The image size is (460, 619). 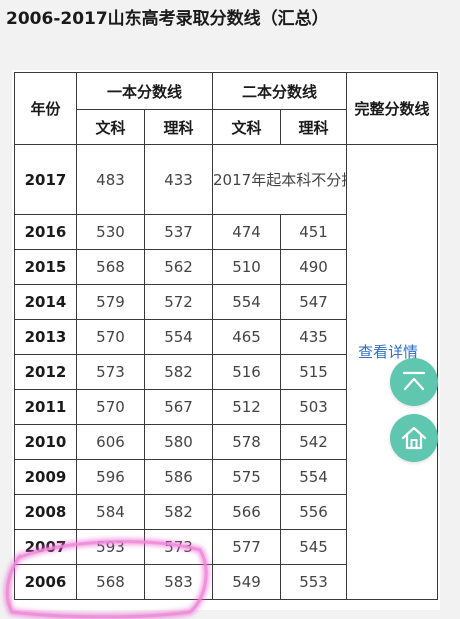 What do you see at coordinates (314, 302) in the screenshot?
I see `tier2-like-cell: 547` at bounding box center [314, 302].